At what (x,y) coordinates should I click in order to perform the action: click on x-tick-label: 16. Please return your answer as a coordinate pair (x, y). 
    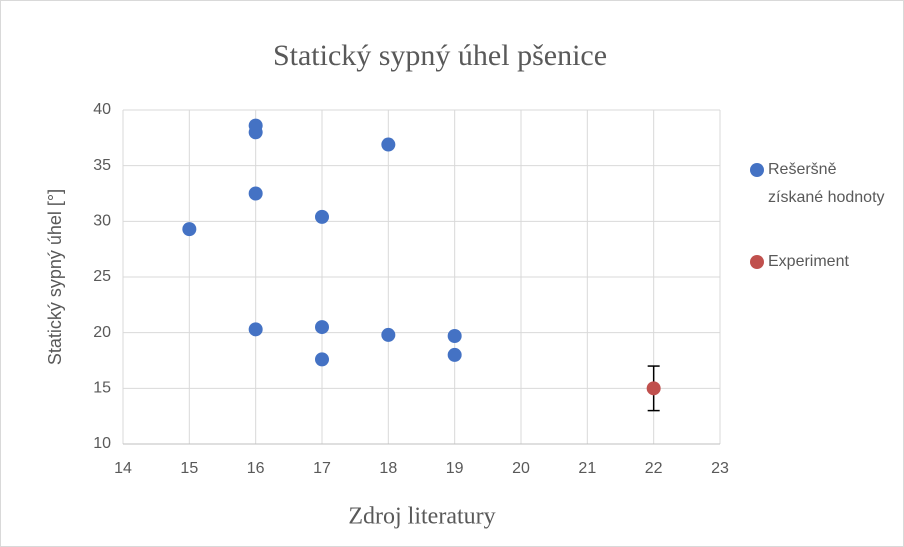
    Looking at the image, I should click on (256, 468).